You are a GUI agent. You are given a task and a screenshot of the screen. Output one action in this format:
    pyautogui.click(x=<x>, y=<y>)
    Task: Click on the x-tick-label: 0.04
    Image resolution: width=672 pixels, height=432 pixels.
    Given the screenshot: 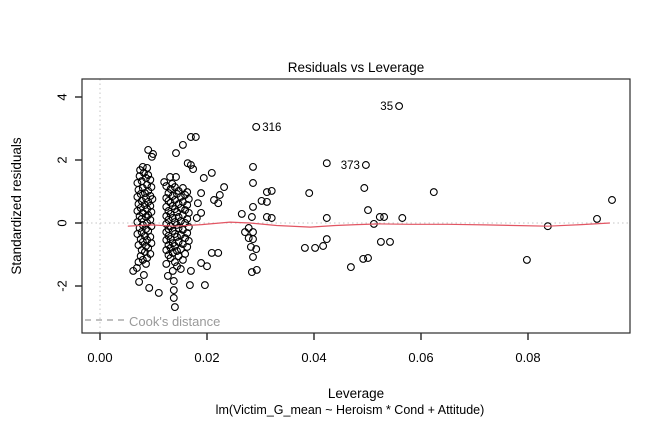 What is the action you would take?
    pyautogui.click(x=313, y=357)
    